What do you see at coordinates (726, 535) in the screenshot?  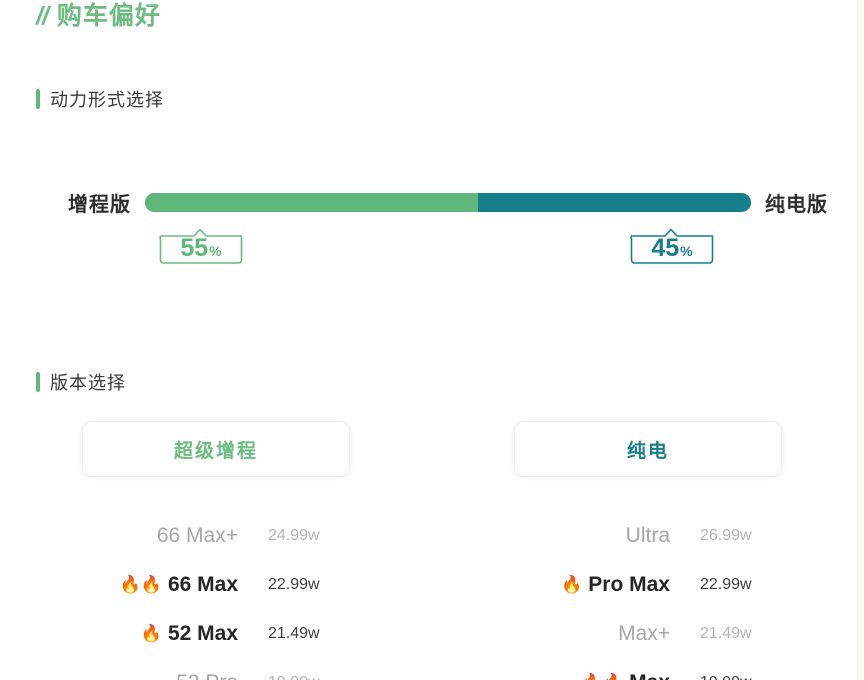 I see `option-price: 26.99w` at bounding box center [726, 535].